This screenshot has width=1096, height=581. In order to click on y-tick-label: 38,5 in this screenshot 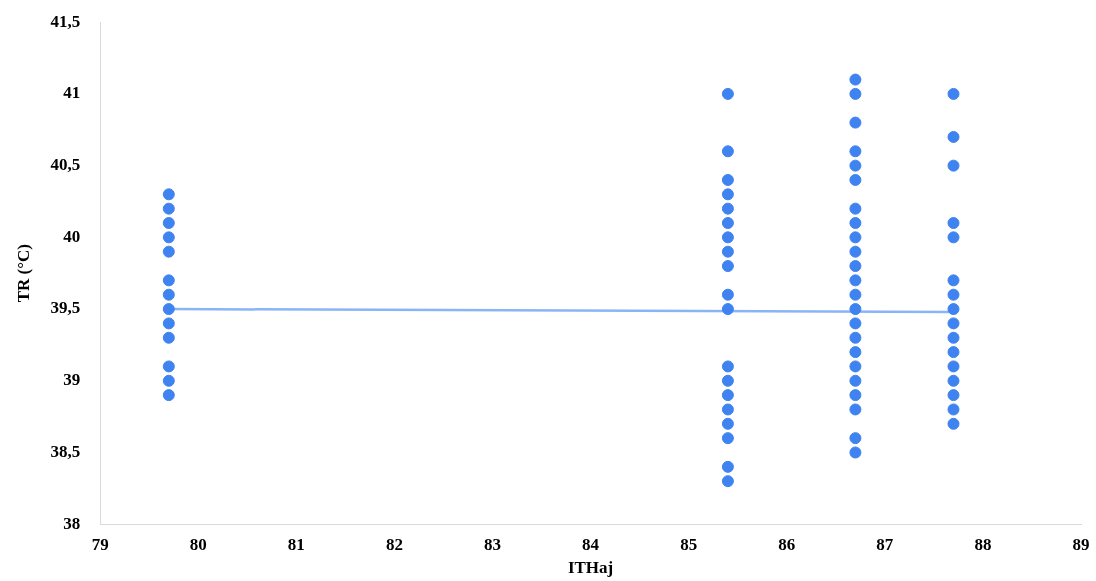, I will do `click(65, 451)`.